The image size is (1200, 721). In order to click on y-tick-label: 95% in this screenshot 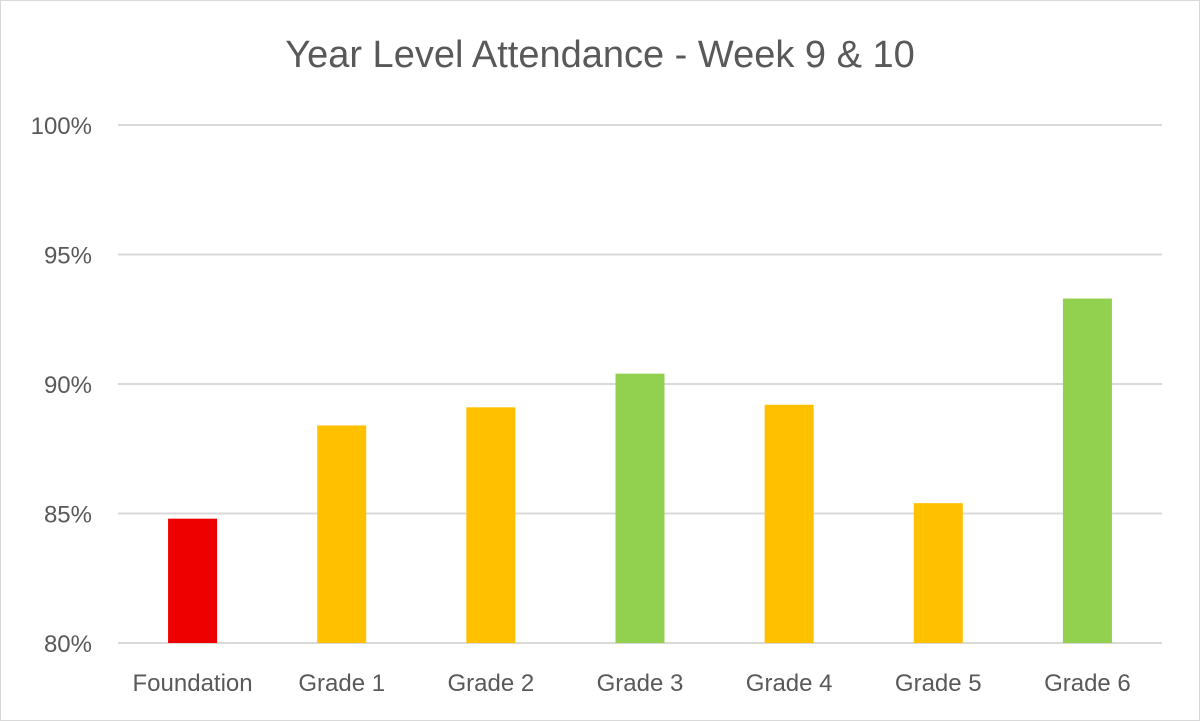, I will do `click(68, 256)`.